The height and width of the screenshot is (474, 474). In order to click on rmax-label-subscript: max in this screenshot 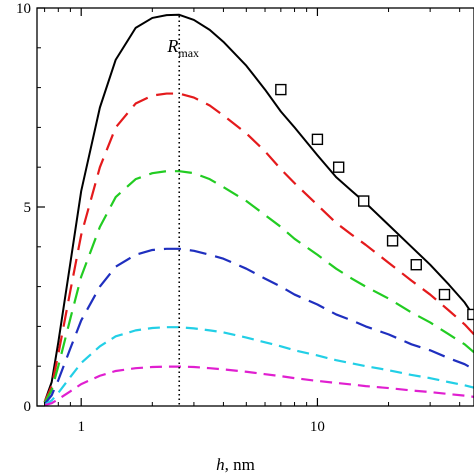, I will do `click(188, 53)`.